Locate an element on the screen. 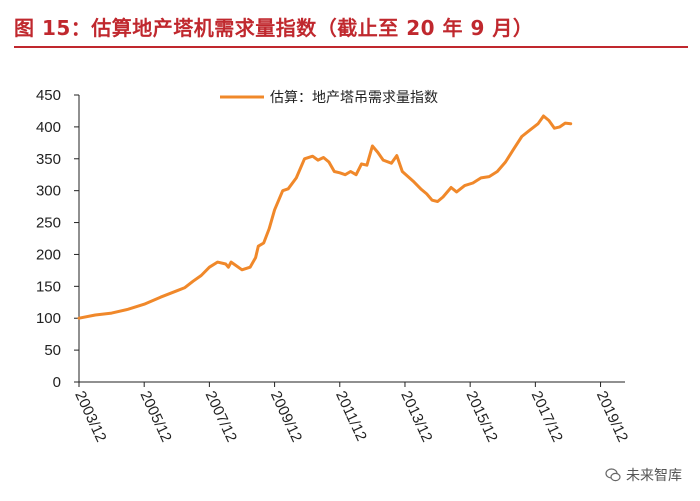  y-axis: 0 50 100 150 200 250 300 350 400 450 is located at coordinates (58, 239).